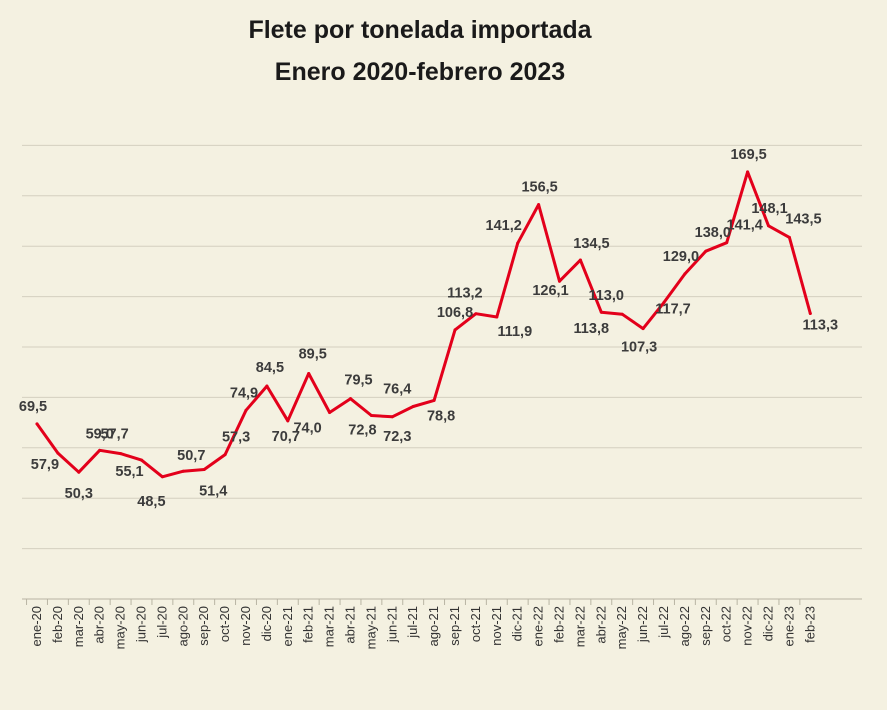  What do you see at coordinates (559, 624) in the screenshot?
I see `x-tick-label: feb-22` at bounding box center [559, 624].